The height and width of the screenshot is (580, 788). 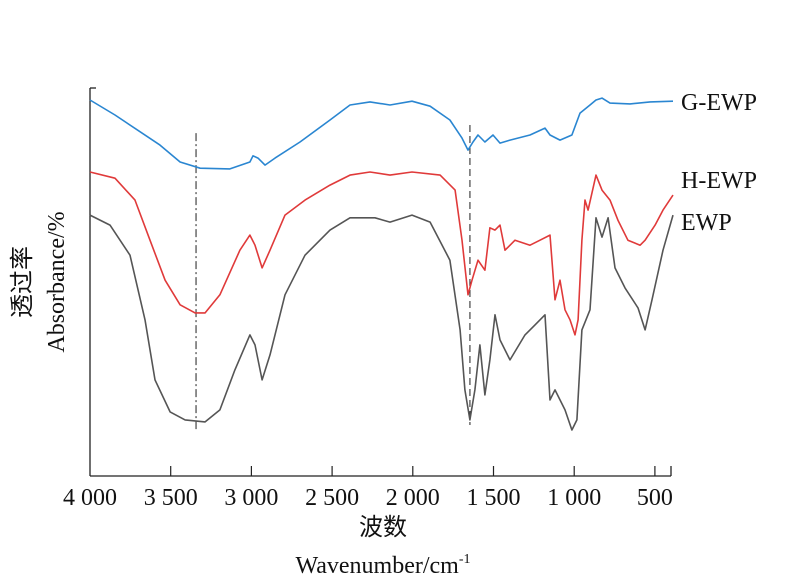 What do you see at coordinates (171, 498) in the screenshot?
I see `x-tick-label: 3 500` at bounding box center [171, 498].